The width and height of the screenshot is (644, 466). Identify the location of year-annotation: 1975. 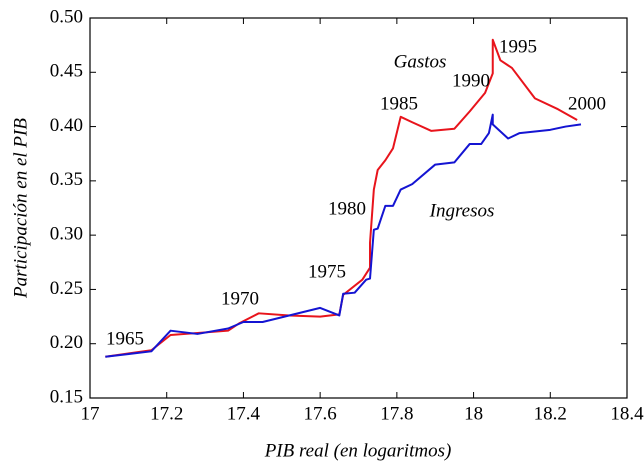
(327, 271).